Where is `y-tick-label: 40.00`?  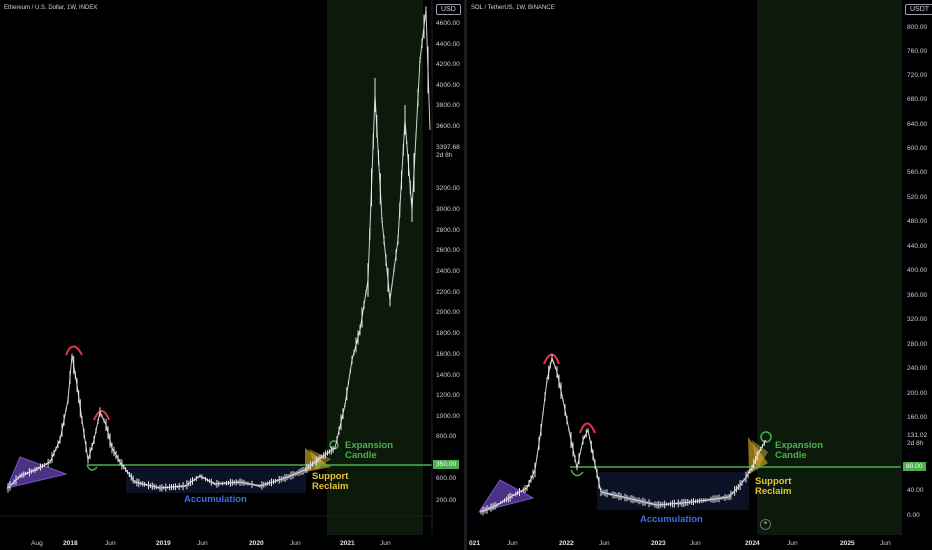
y-tick-label: 40.00 is located at coordinates (915, 490).